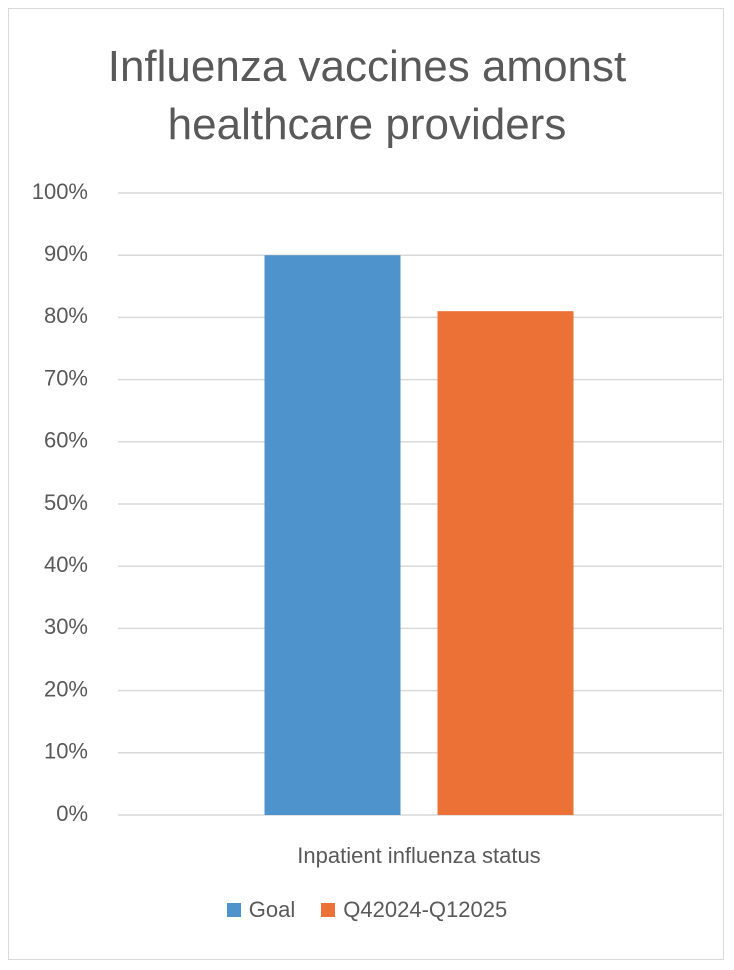 The image size is (734, 970). What do you see at coordinates (425, 909) in the screenshot?
I see `legend-label-q42024-q12025: Q42024-Q12025` at bounding box center [425, 909].